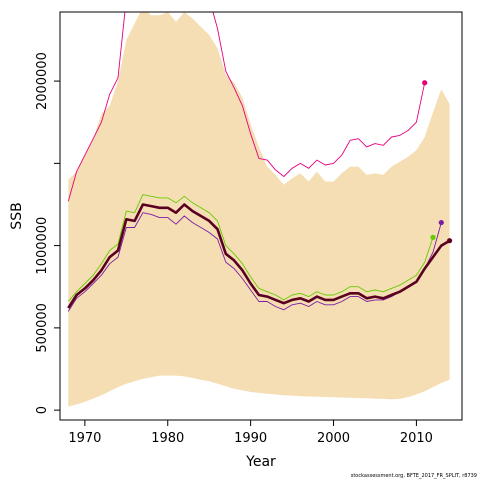  Describe the element at coordinates (42, 81) in the screenshot. I see `y-tick-label-2000000: 2000000` at that location.